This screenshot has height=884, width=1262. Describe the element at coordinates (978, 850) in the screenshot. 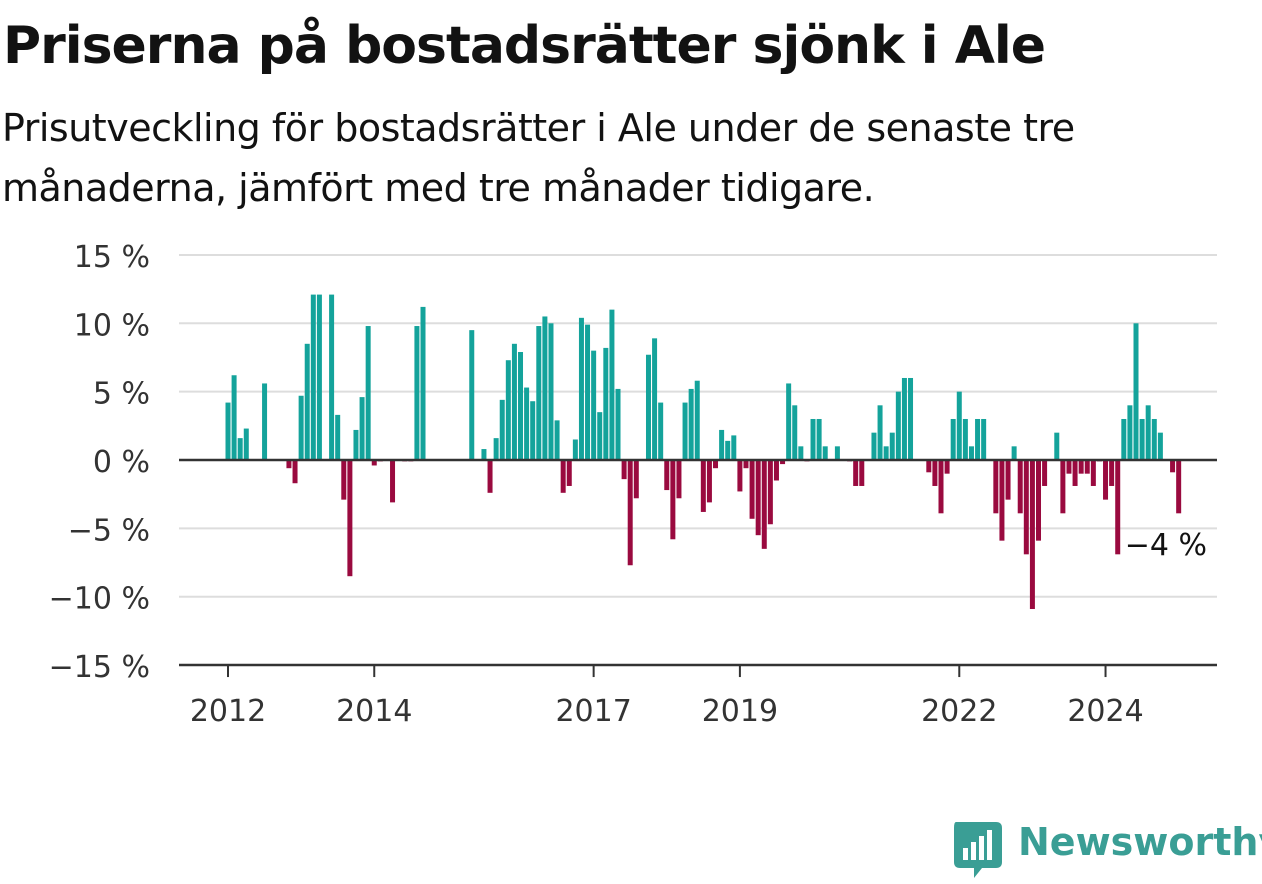

I see `newsworthy-logo-icon` at that location.